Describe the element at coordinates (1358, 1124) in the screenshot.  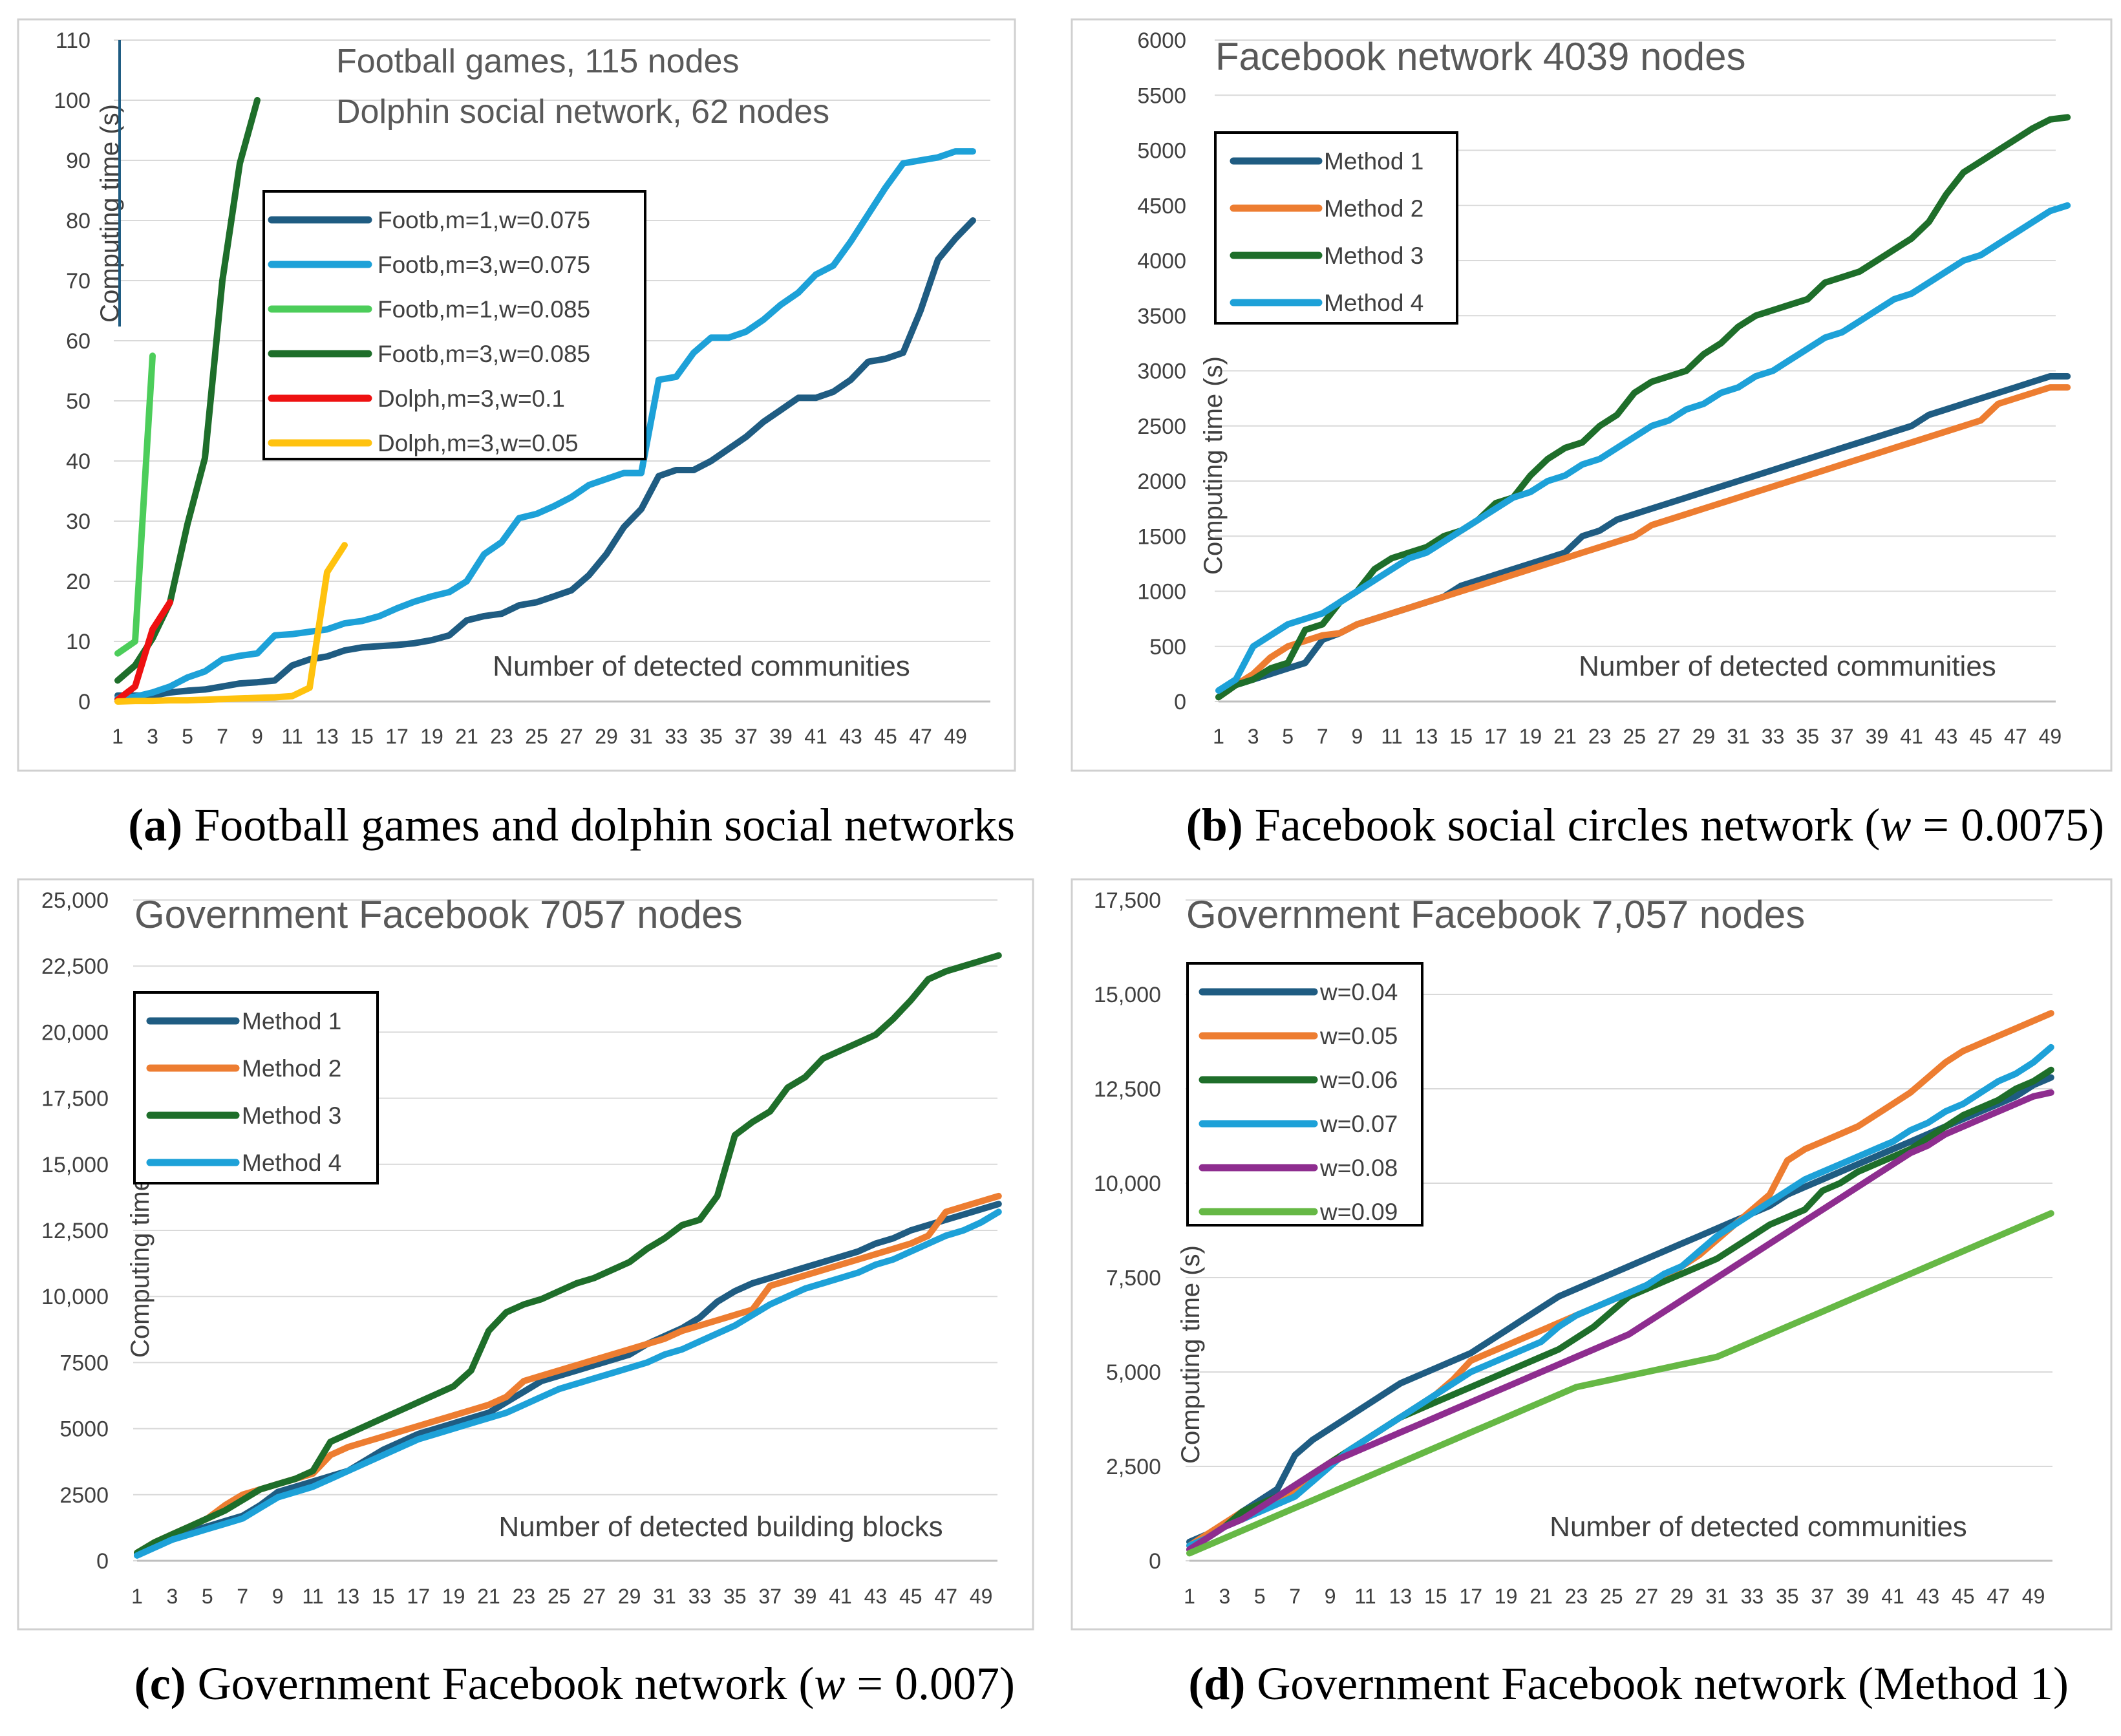
I see `legend-label: w=0.07` at that location.